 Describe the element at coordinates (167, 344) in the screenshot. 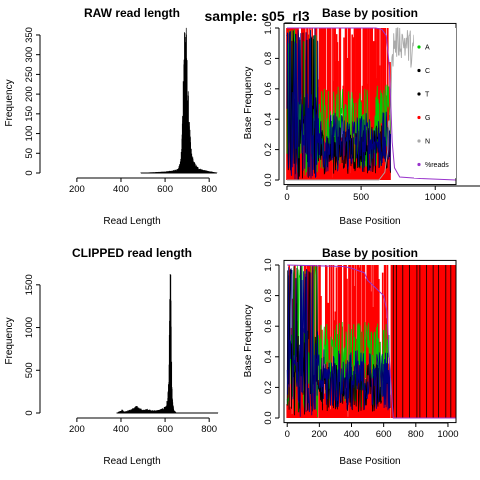

I see `clip-hist-marks` at that location.